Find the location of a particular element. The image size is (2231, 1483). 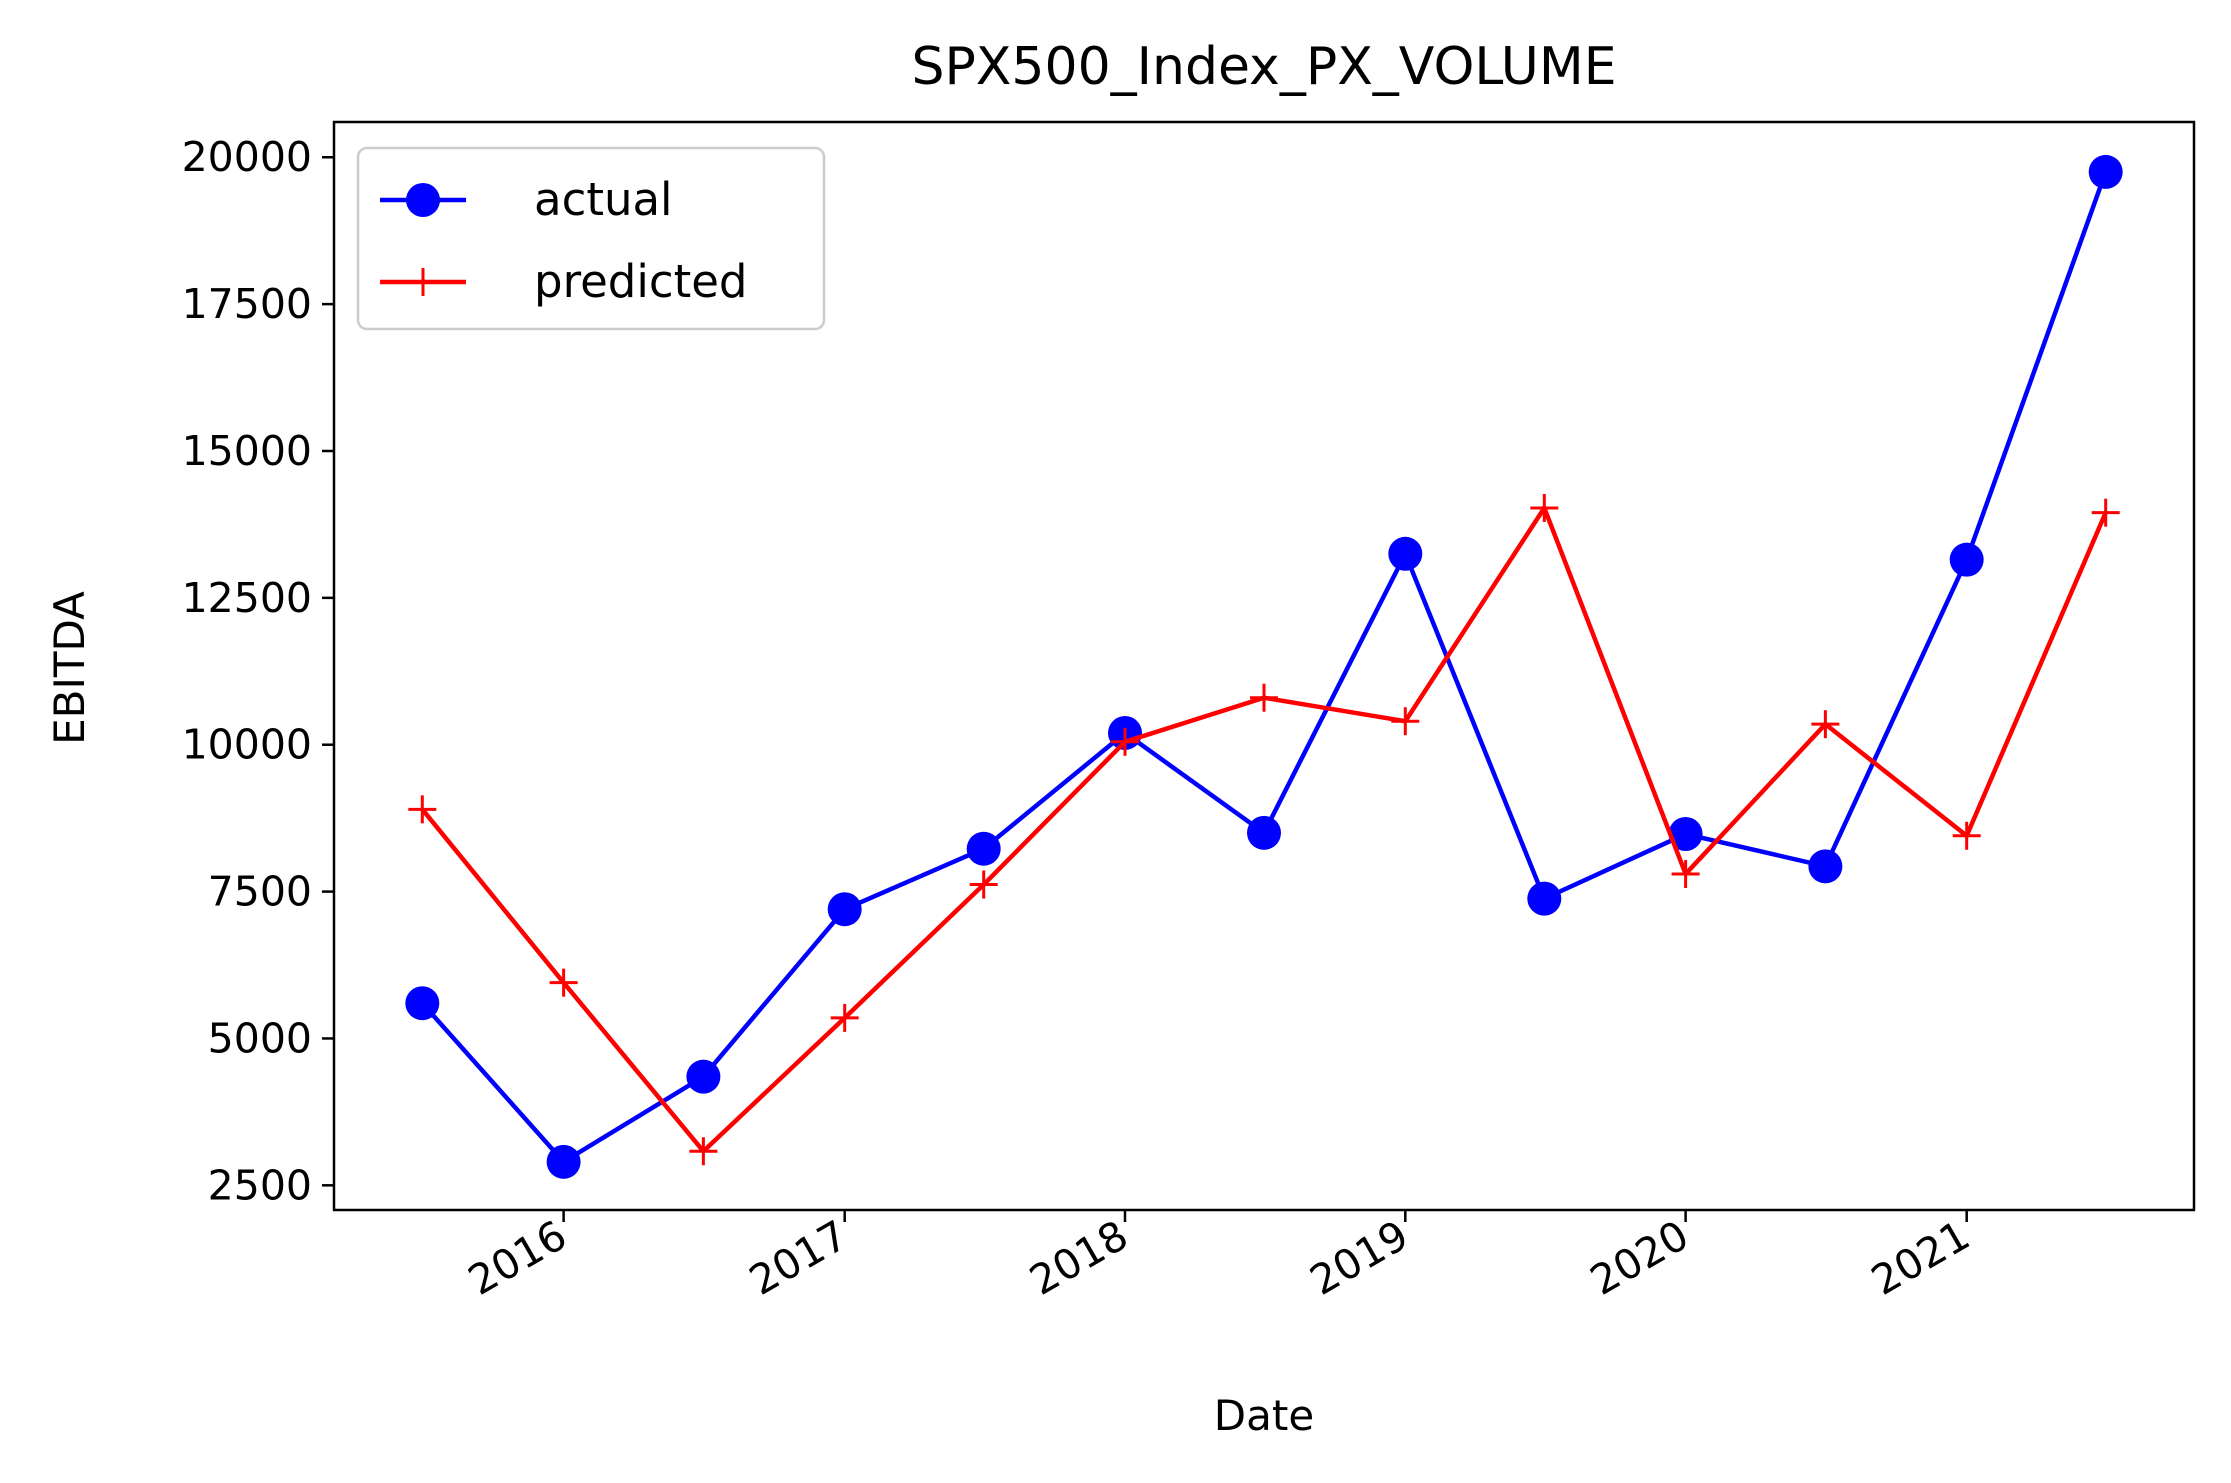

chart-title: SPX500_Index_PX_VOLUME is located at coordinates (1263, 67).